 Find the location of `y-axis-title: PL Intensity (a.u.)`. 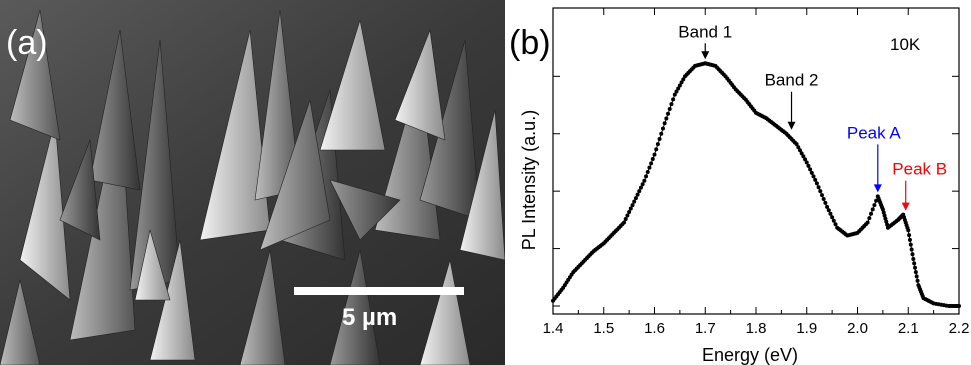

y-axis-title: PL Intensity (a.u.) is located at coordinates (529, 180).